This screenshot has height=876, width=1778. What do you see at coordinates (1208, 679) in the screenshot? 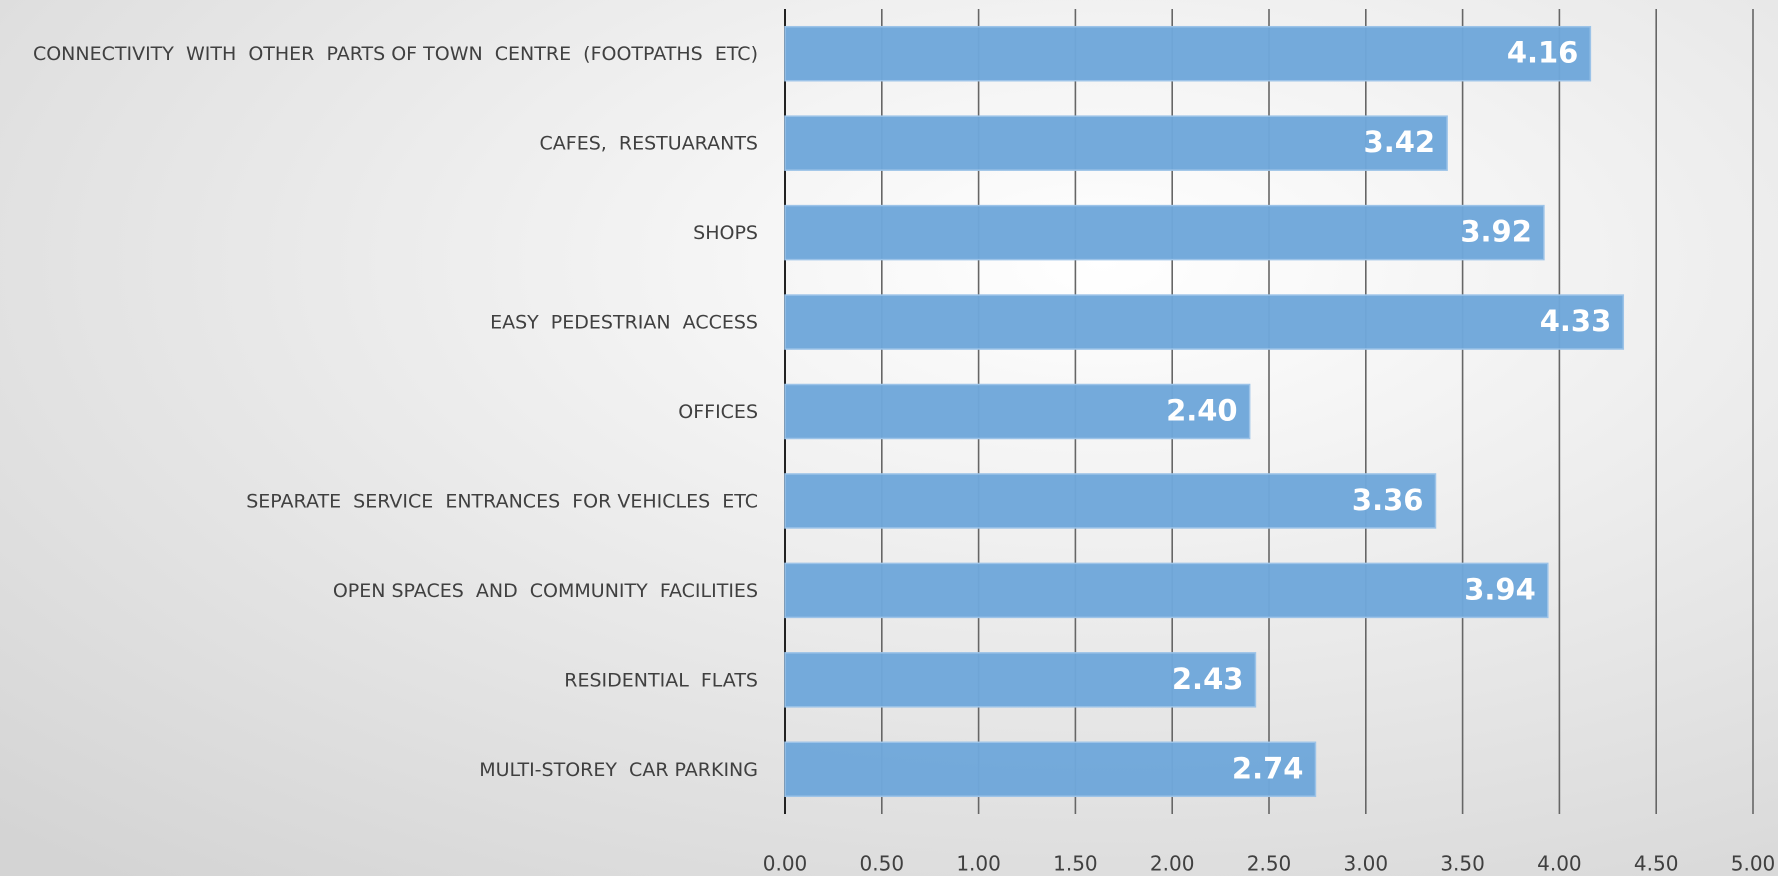
I see `value-label: 2.43` at bounding box center [1208, 679].